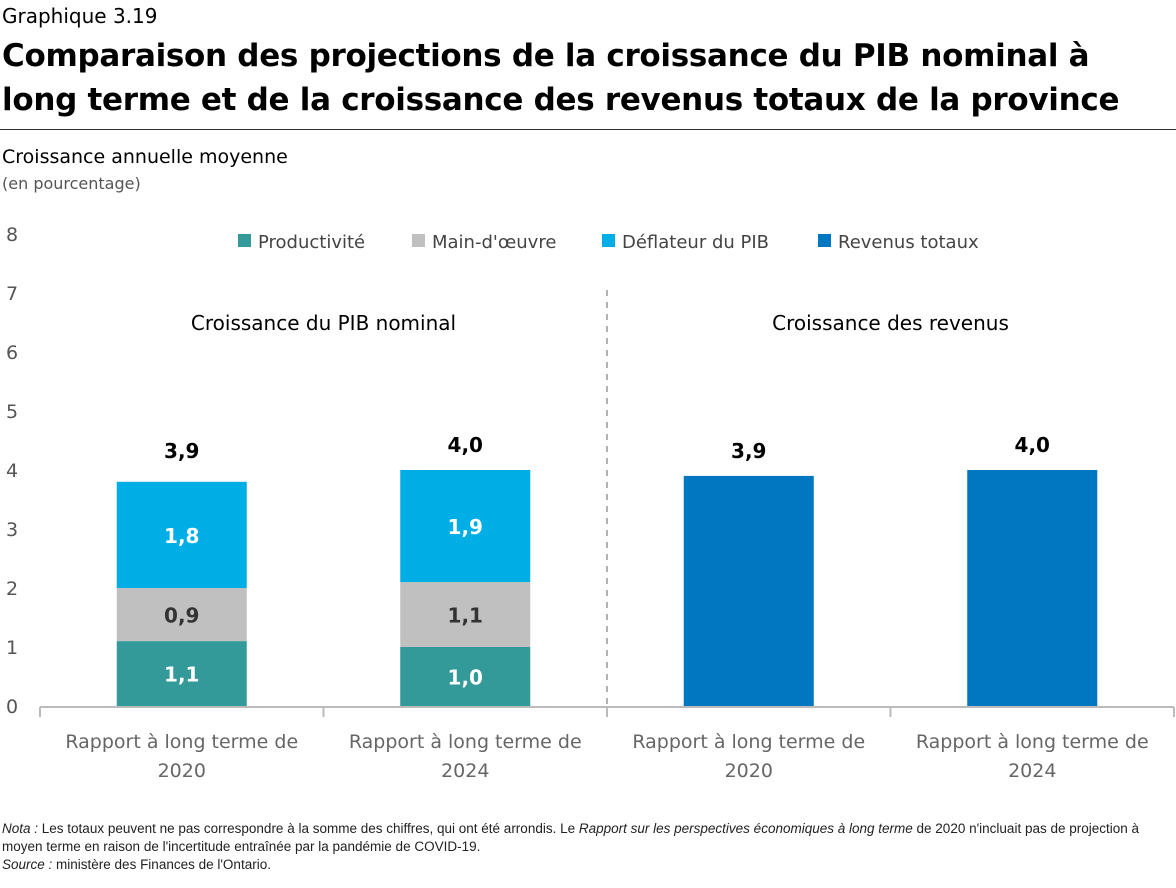 The width and height of the screenshot is (1176, 888). What do you see at coordinates (695, 242) in the screenshot?
I see `legend-label: Déflateur du PIB` at bounding box center [695, 242].